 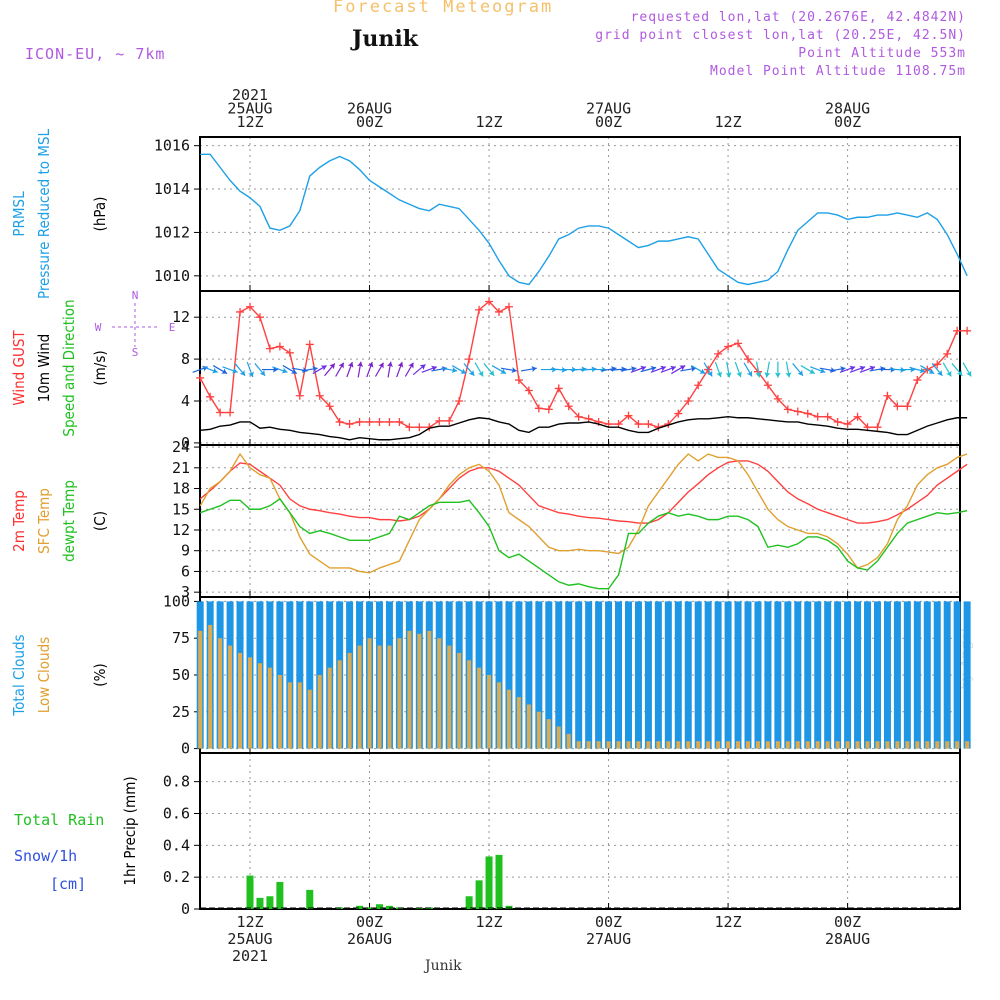 I want to click on y-tick-label: 1010, so click(x=172, y=276).